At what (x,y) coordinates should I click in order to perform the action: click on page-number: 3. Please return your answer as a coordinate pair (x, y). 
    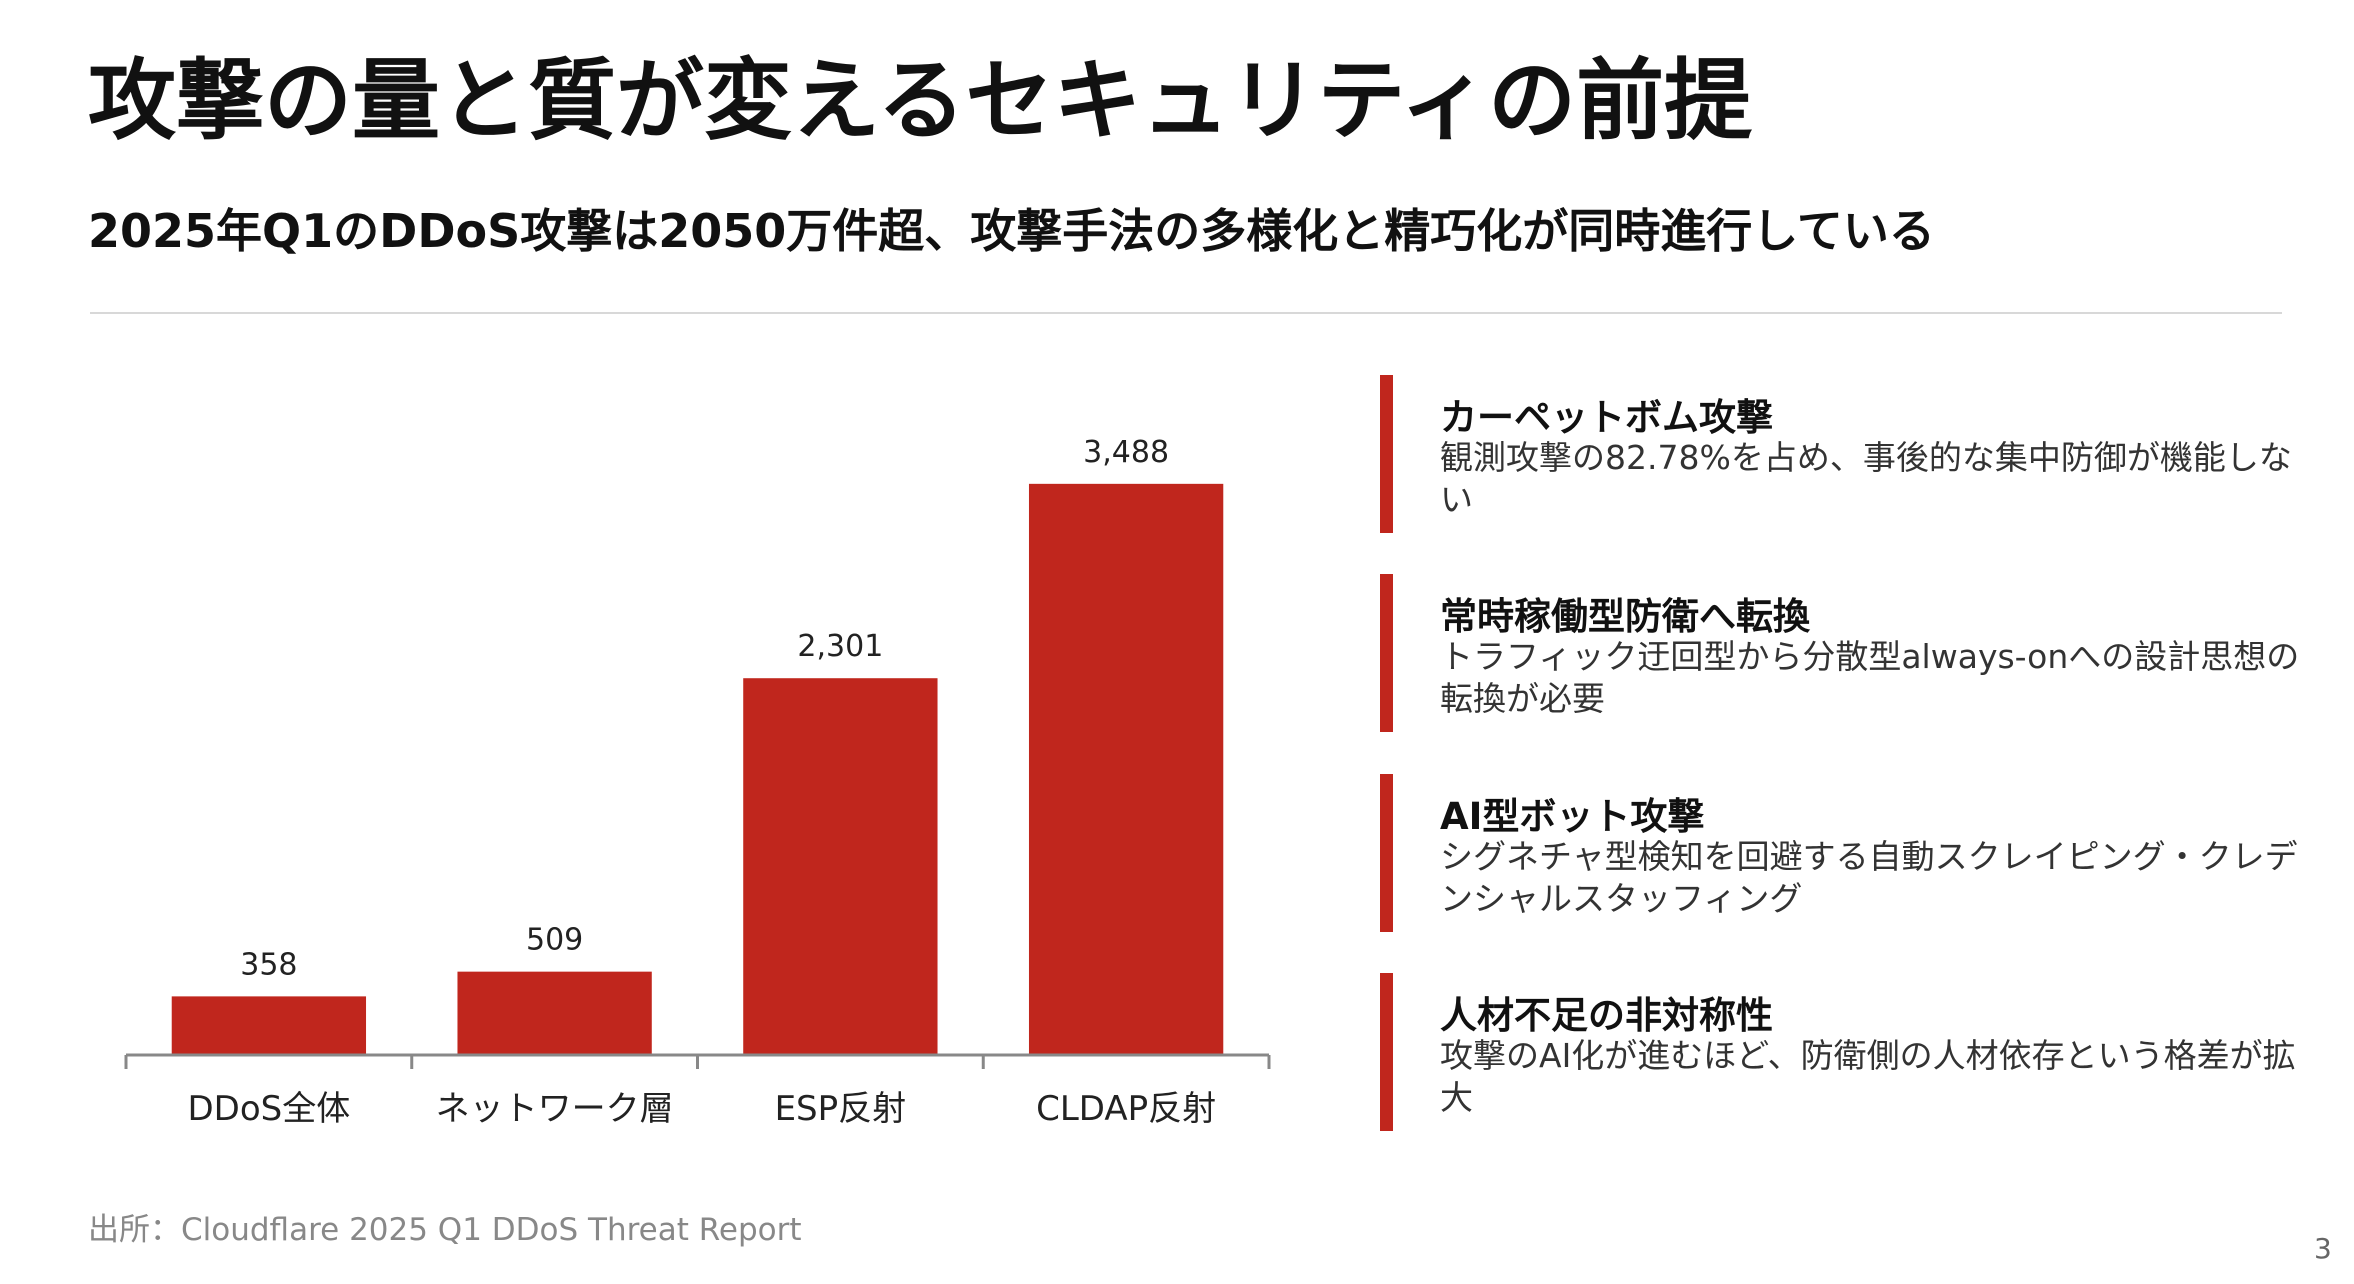
    Looking at the image, I should click on (2323, 1248).